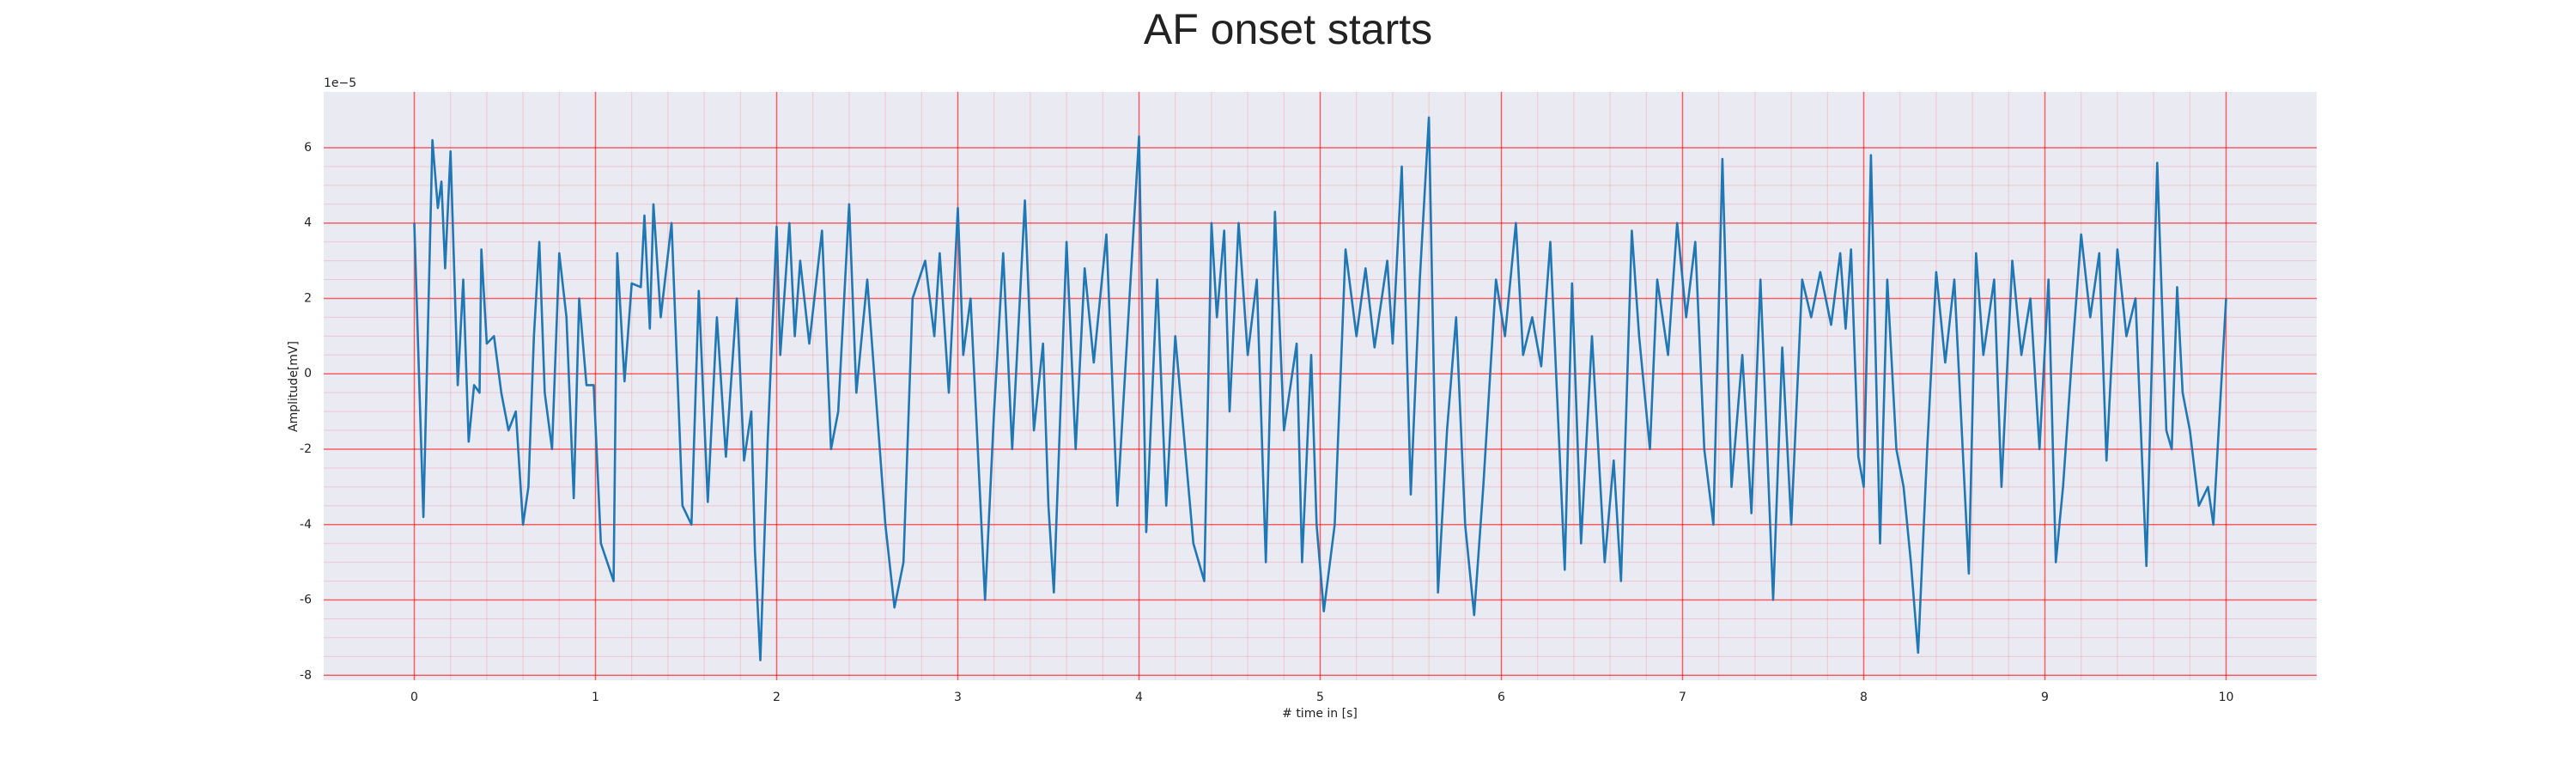  What do you see at coordinates (340, 83) in the screenshot?
I see `y-offset-text: 1e−5` at bounding box center [340, 83].